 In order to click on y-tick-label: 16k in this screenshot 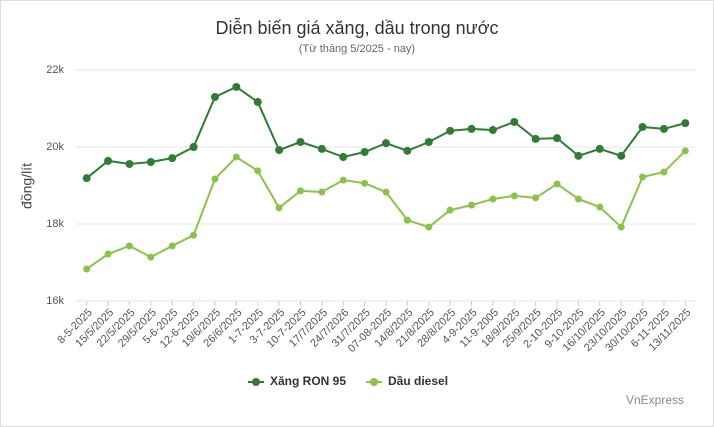, I will do `click(55, 301)`.